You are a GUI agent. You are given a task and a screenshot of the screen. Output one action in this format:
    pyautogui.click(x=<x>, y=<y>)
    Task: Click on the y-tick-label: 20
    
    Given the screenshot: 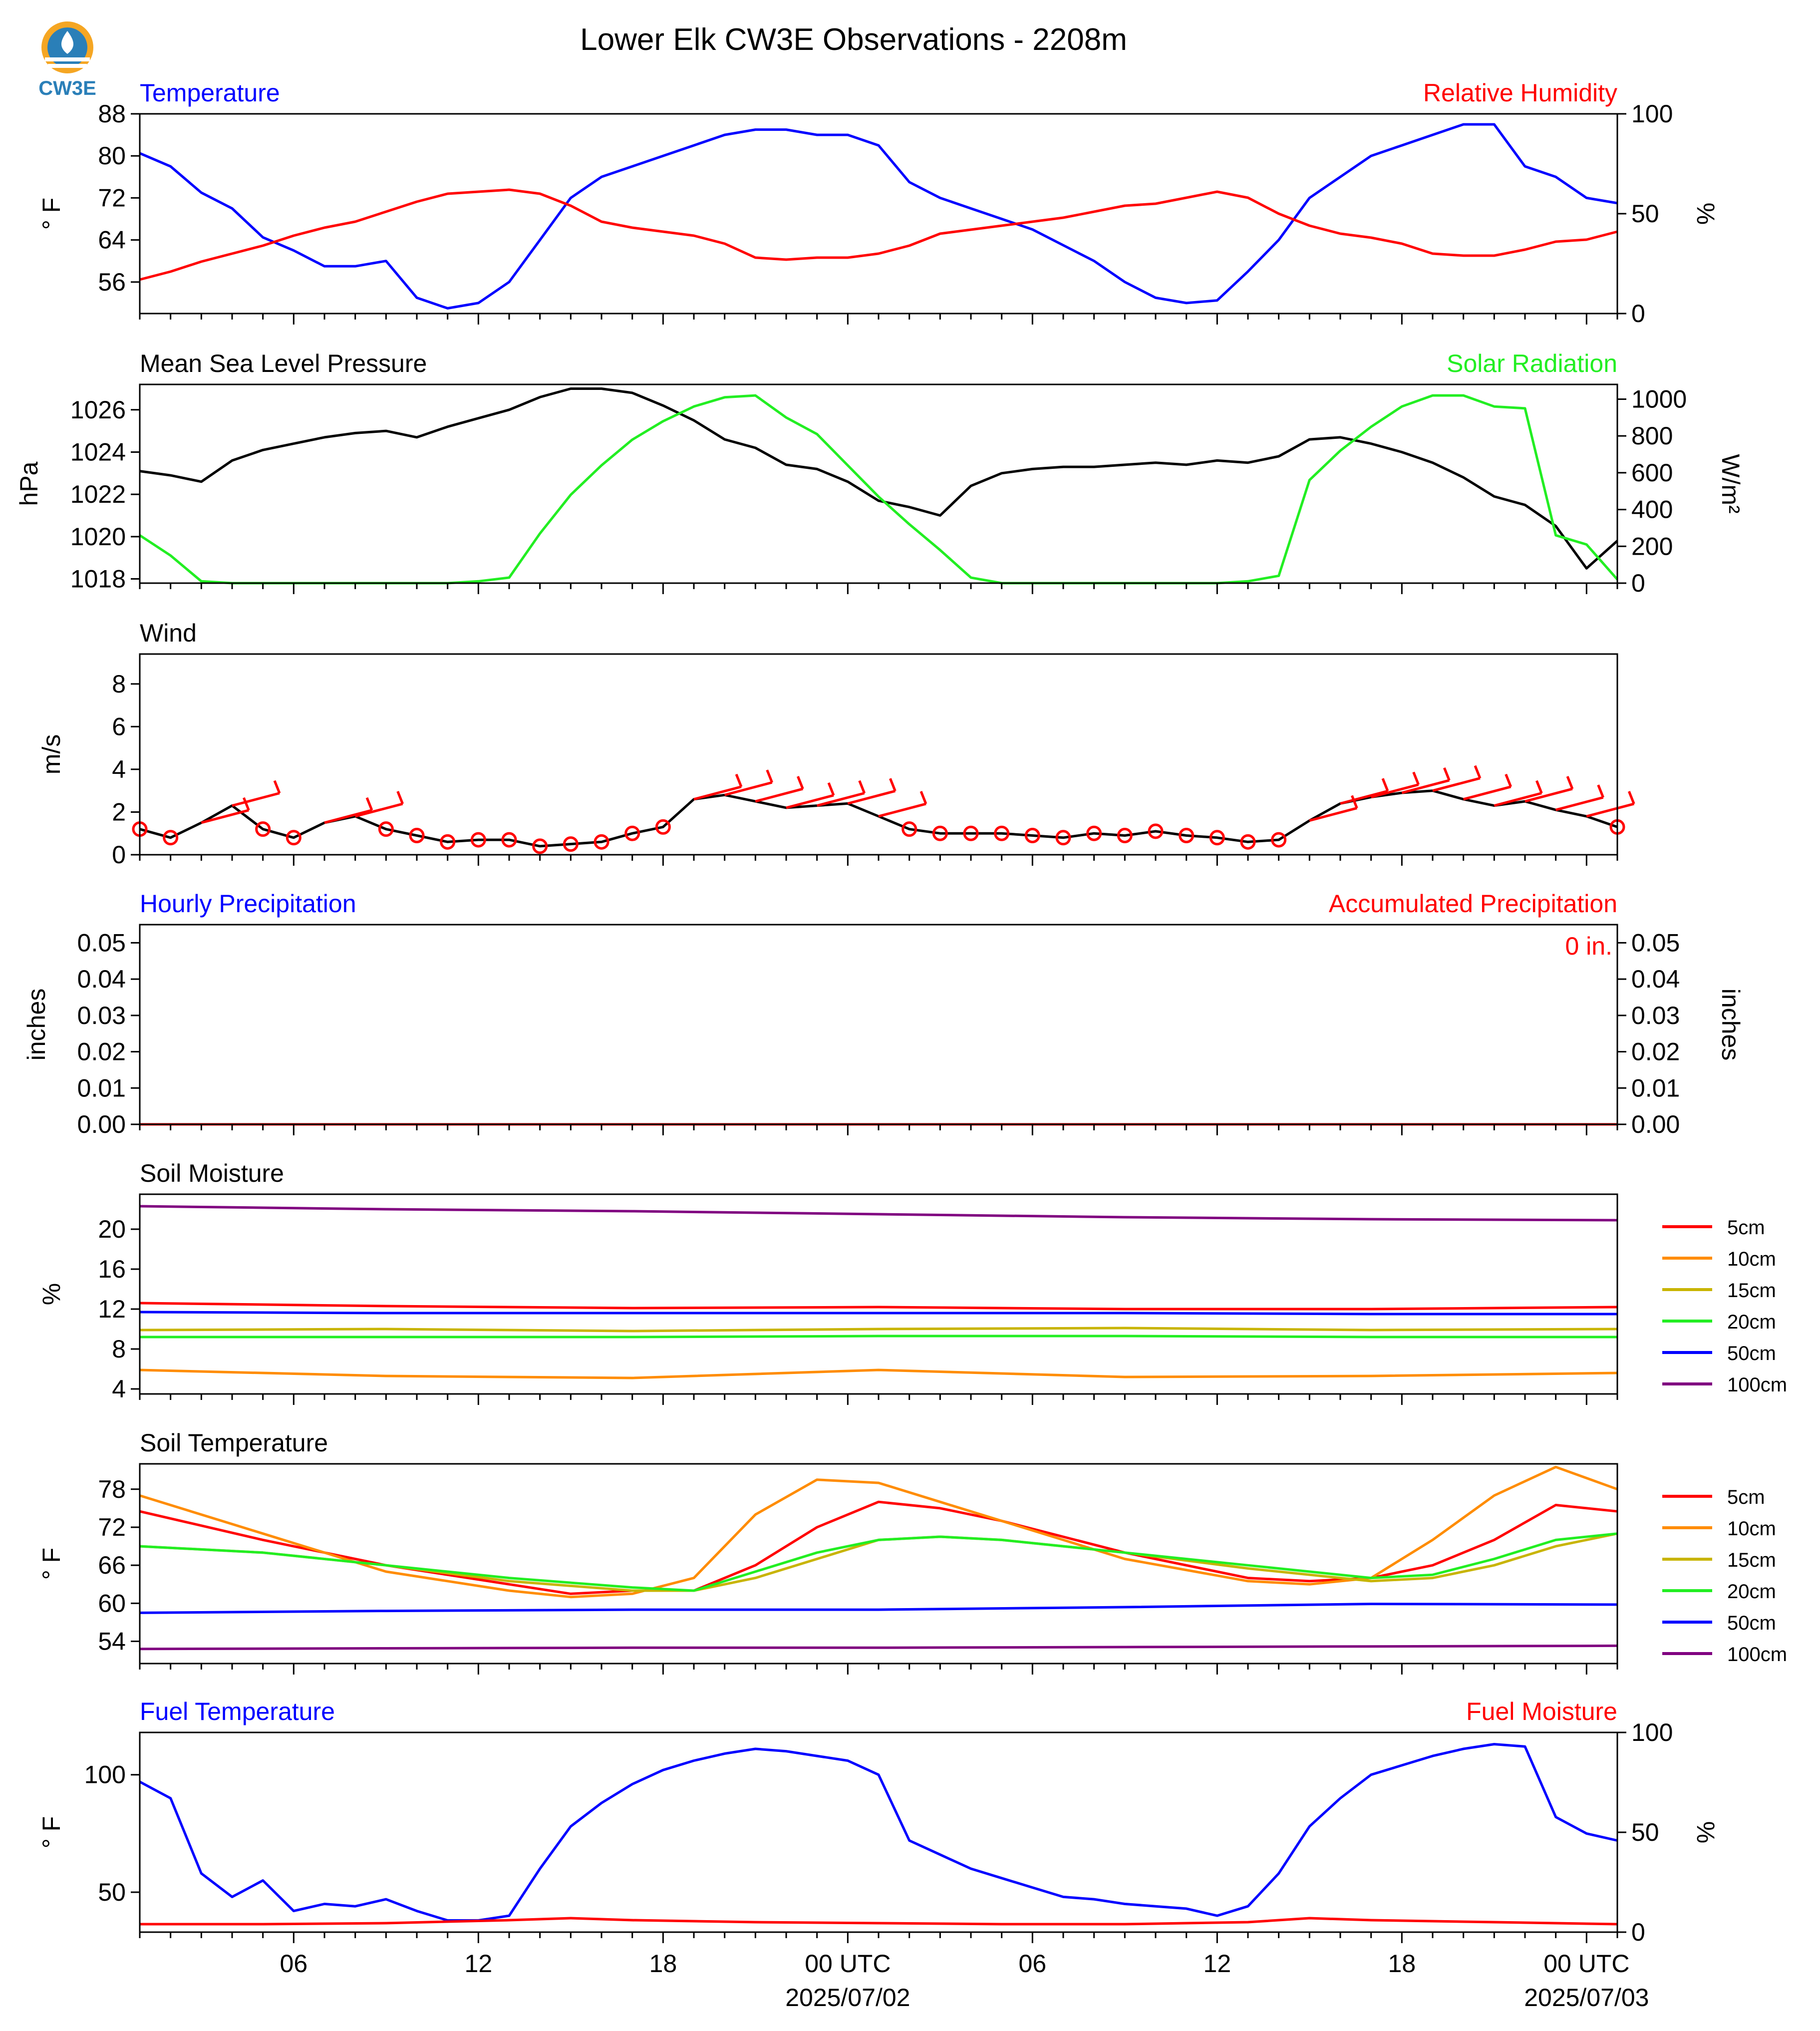 What is the action you would take?
    pyautogui.click(x=112, y=1229)
    